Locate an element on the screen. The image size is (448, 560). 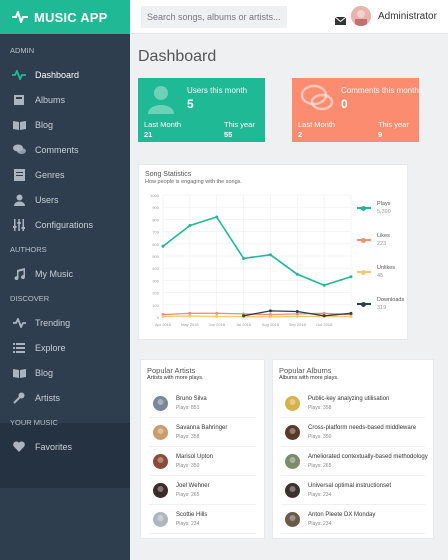
book-icon is located at coordinates (19, 373).